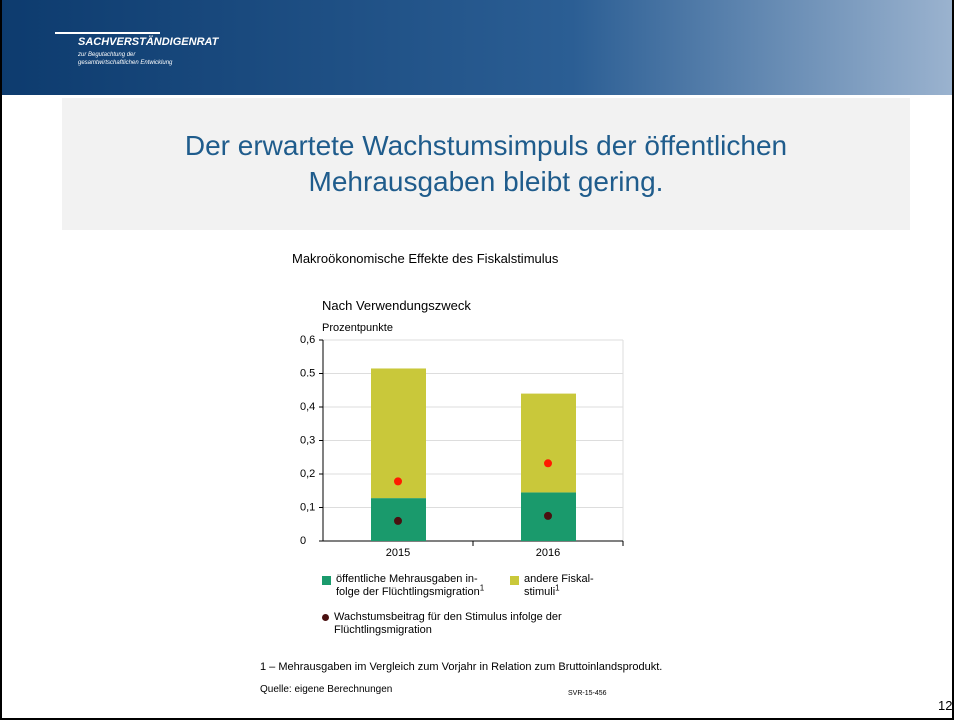  What do you see at coordinates (107, 55) in the screenshot?
I see `org-line: zur Begutachtung der` at bounding box center [107, 55].